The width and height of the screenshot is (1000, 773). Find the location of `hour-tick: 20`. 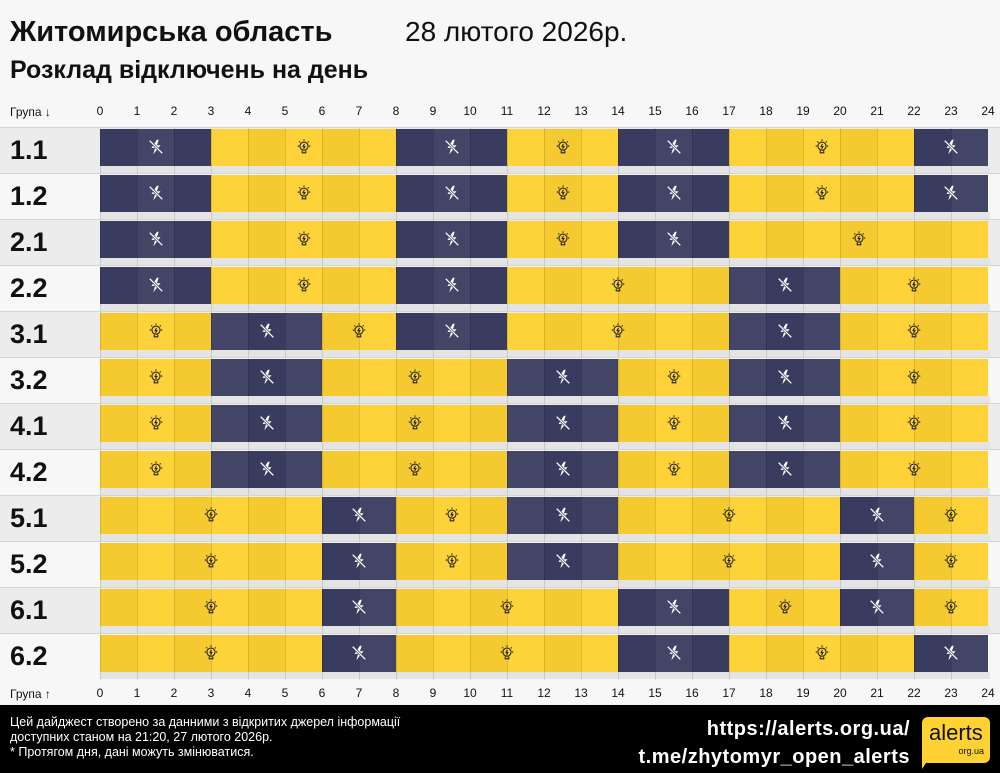

hour-tick: 20 is located at coordinates (840, 111).